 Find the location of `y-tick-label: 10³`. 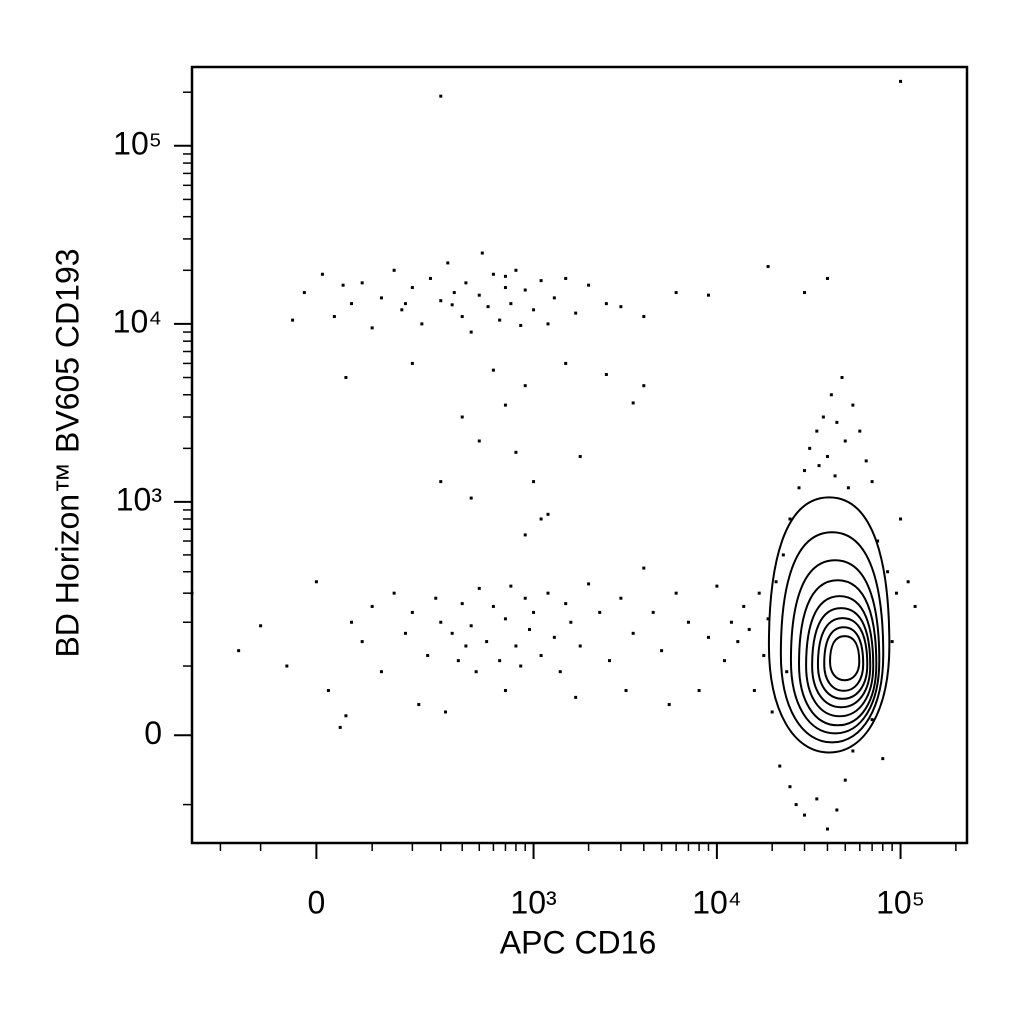

y-tick-label: 10³ is located at coordinates (139, 499).